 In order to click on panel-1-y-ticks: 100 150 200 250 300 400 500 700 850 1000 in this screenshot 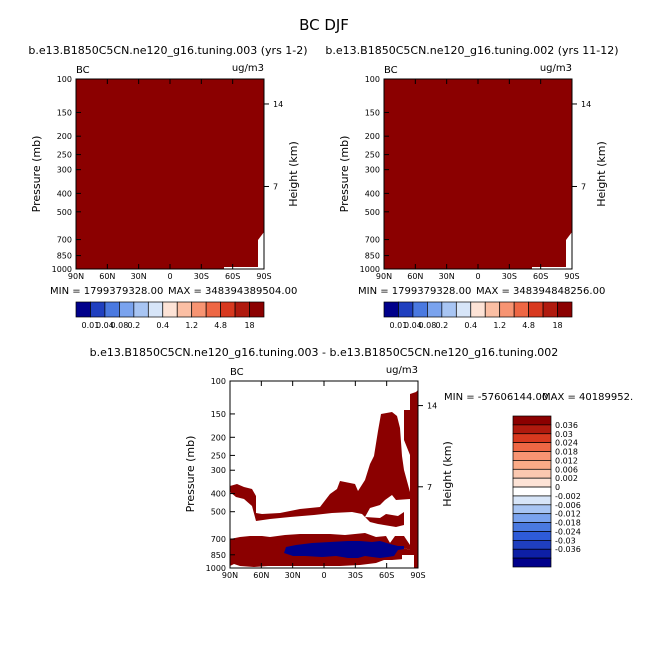, I will do `click(66, 174)`.